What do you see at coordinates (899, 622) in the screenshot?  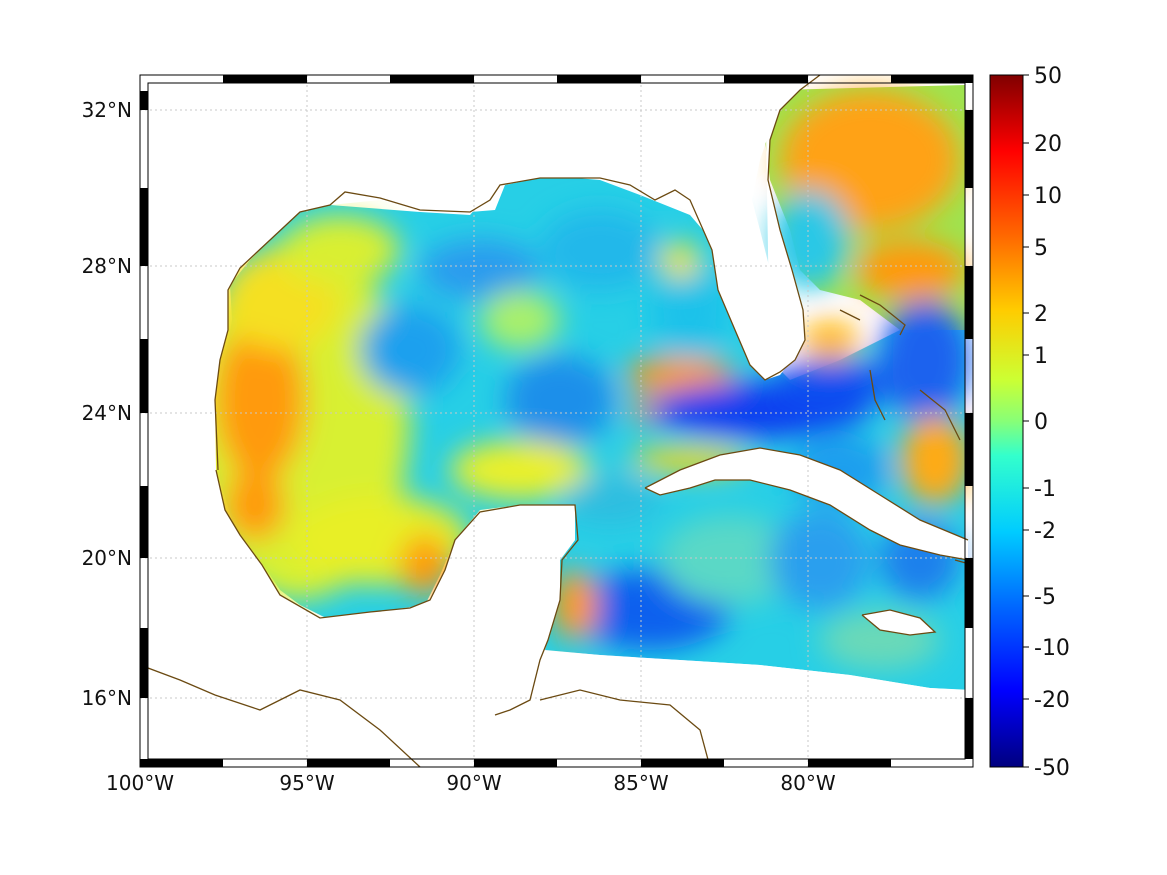 I see `jamaica-coastline` at bounding box center [899, 622].